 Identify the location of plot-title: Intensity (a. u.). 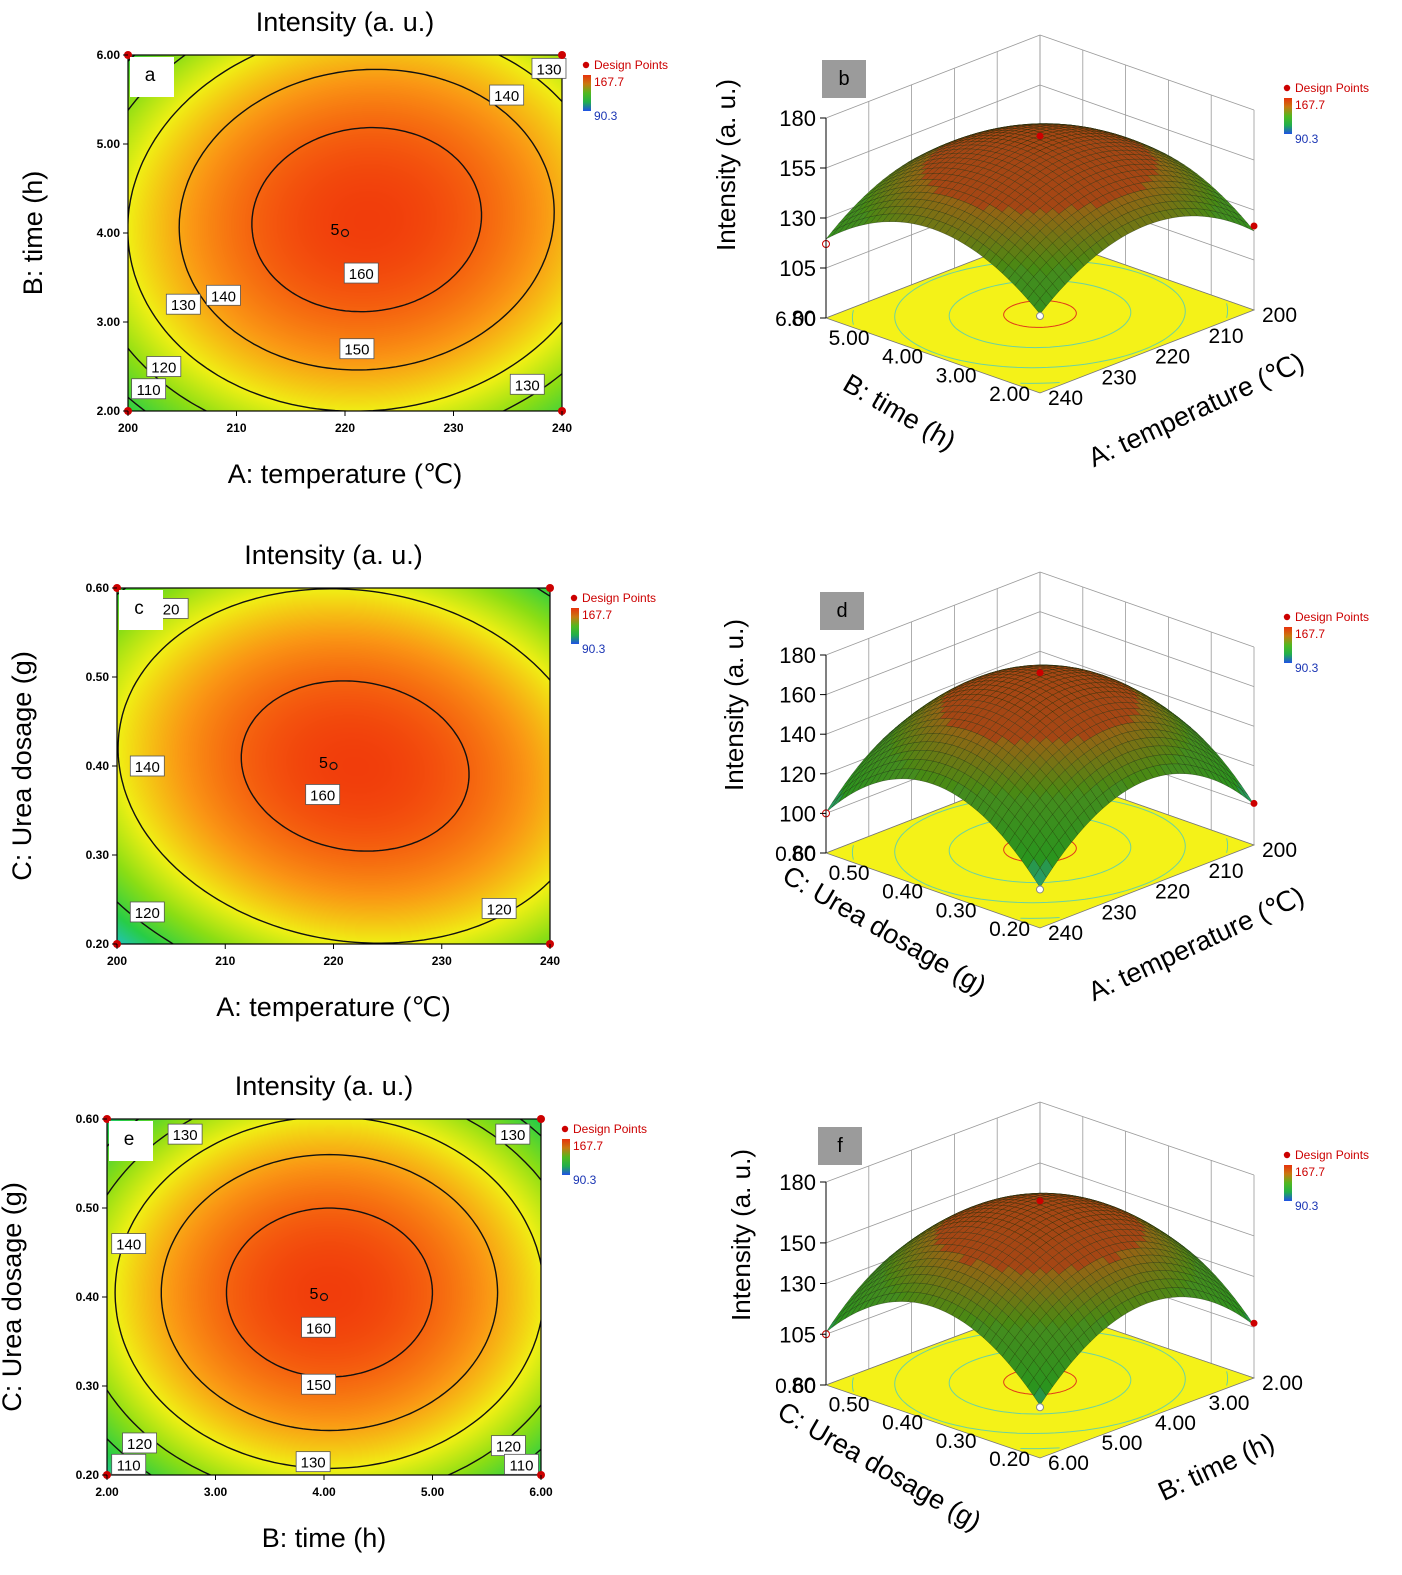
(324, 1086).